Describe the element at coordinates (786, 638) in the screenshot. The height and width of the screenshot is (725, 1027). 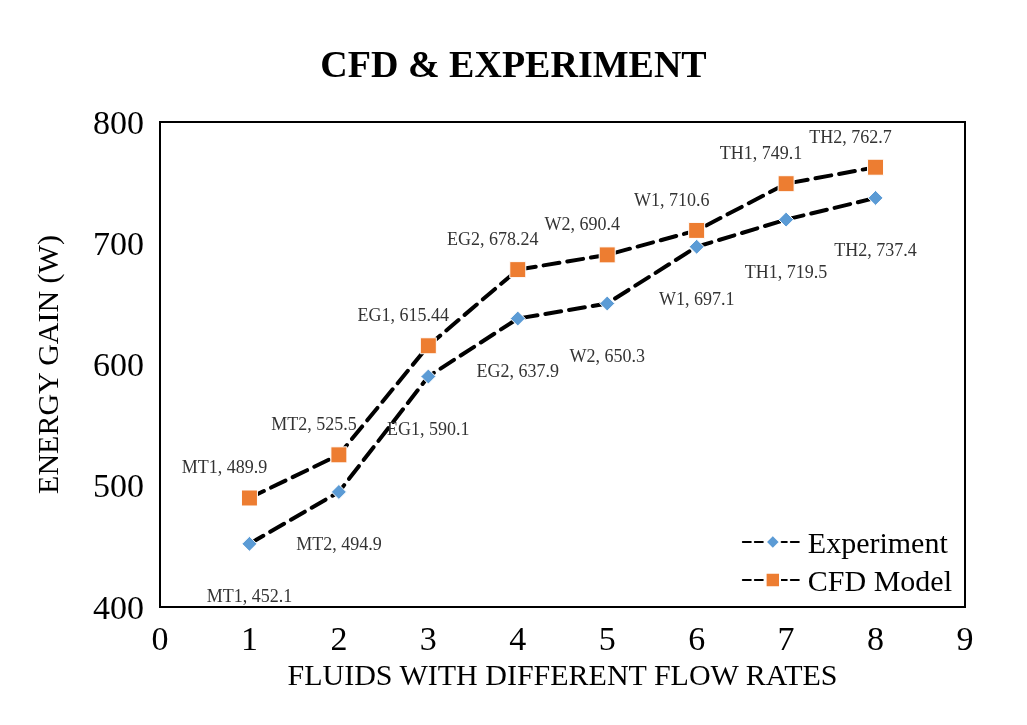
I see `x-tick-label: 7` at that location.